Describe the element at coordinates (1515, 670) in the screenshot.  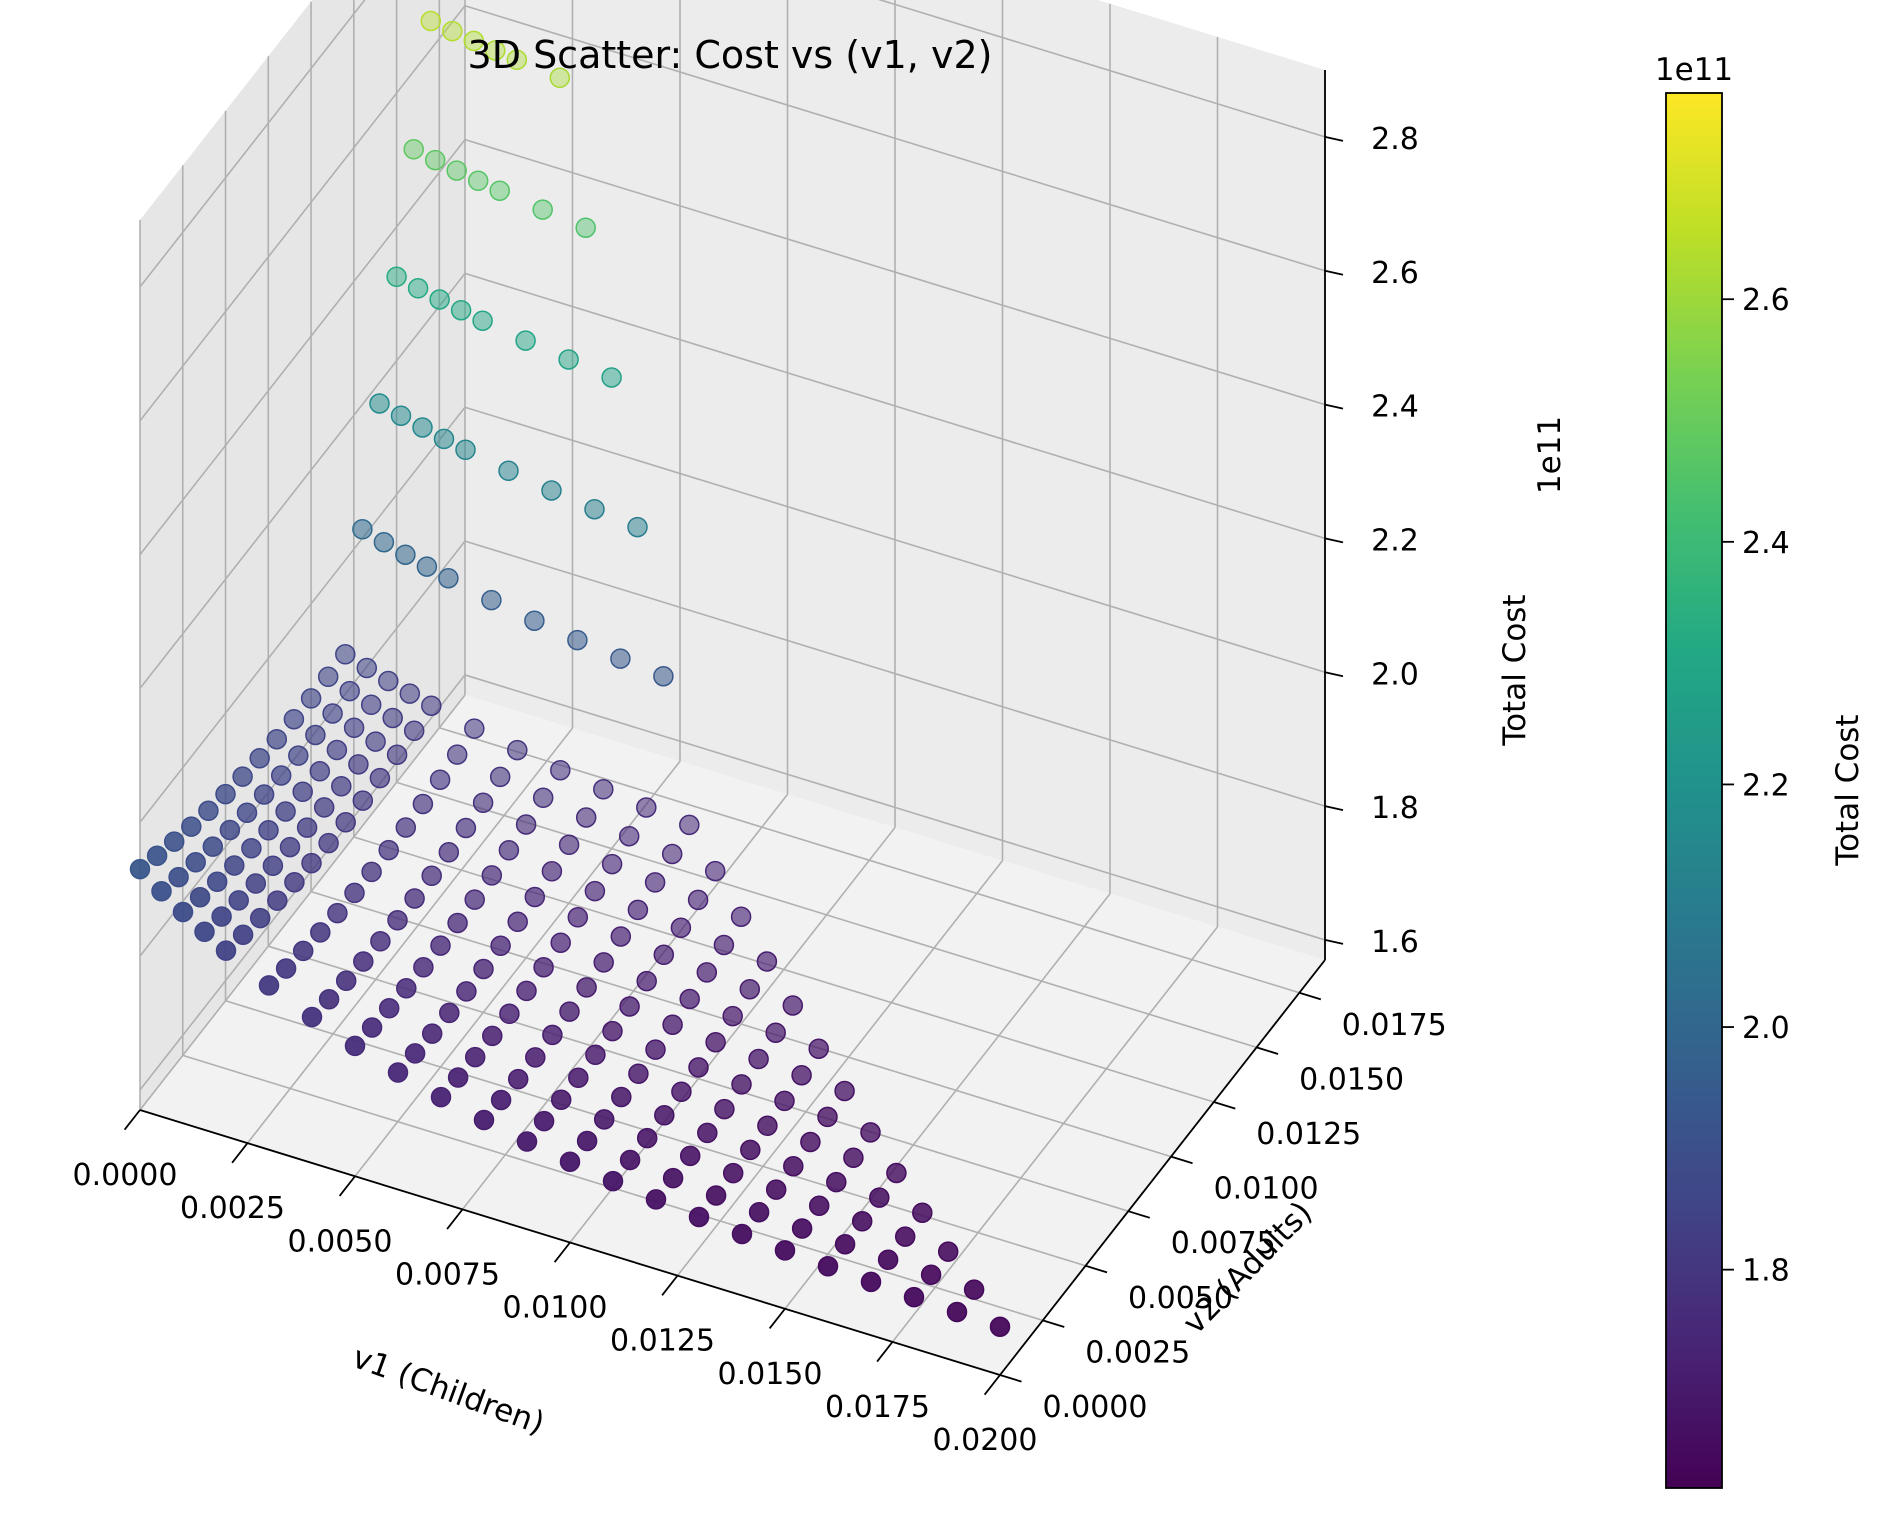
I see `z-axis-label: Total Cost` at that location.